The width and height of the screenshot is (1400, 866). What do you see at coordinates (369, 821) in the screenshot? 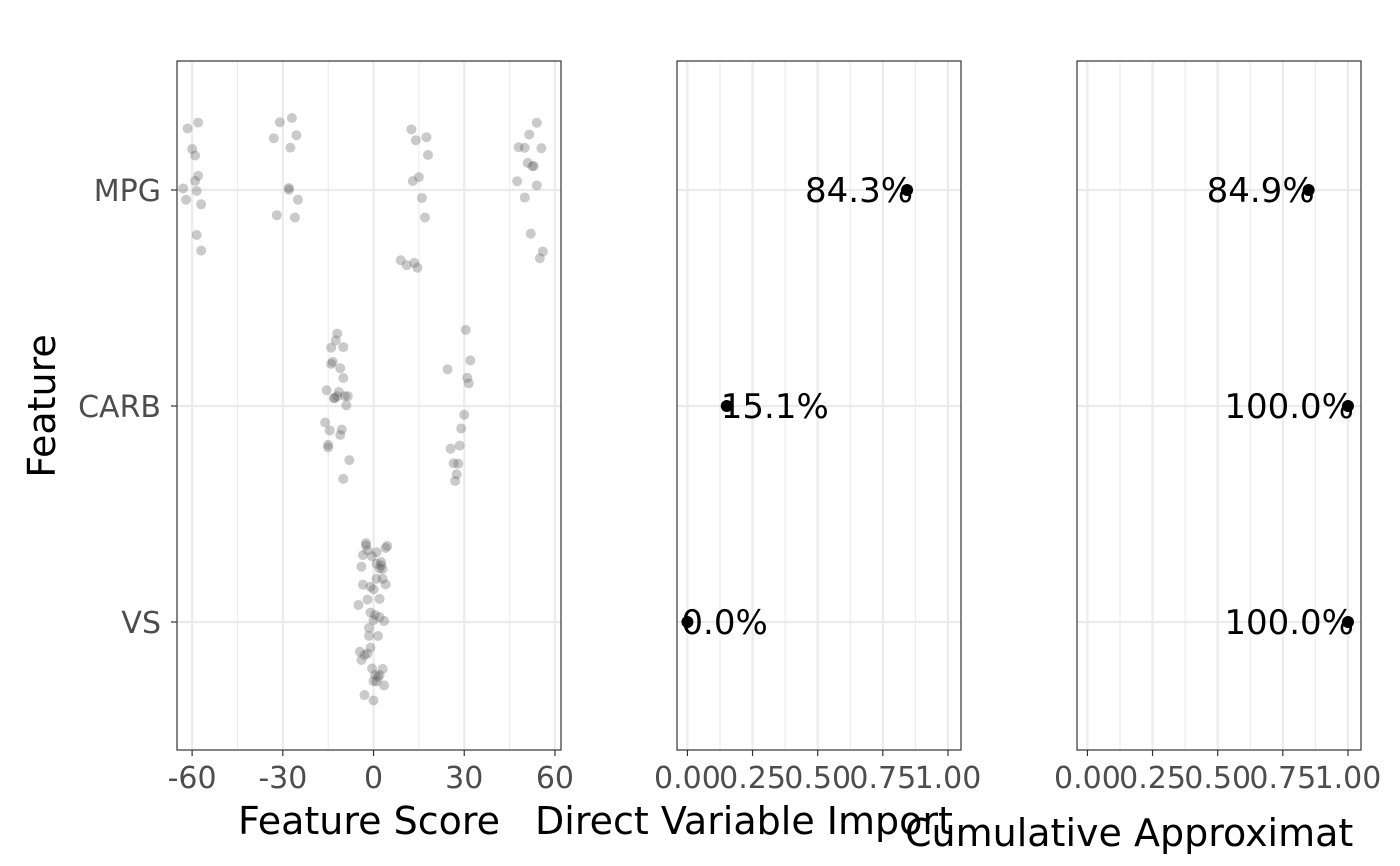
I see `x-axis-title: Feature Score` at bounding box center [369, 821].